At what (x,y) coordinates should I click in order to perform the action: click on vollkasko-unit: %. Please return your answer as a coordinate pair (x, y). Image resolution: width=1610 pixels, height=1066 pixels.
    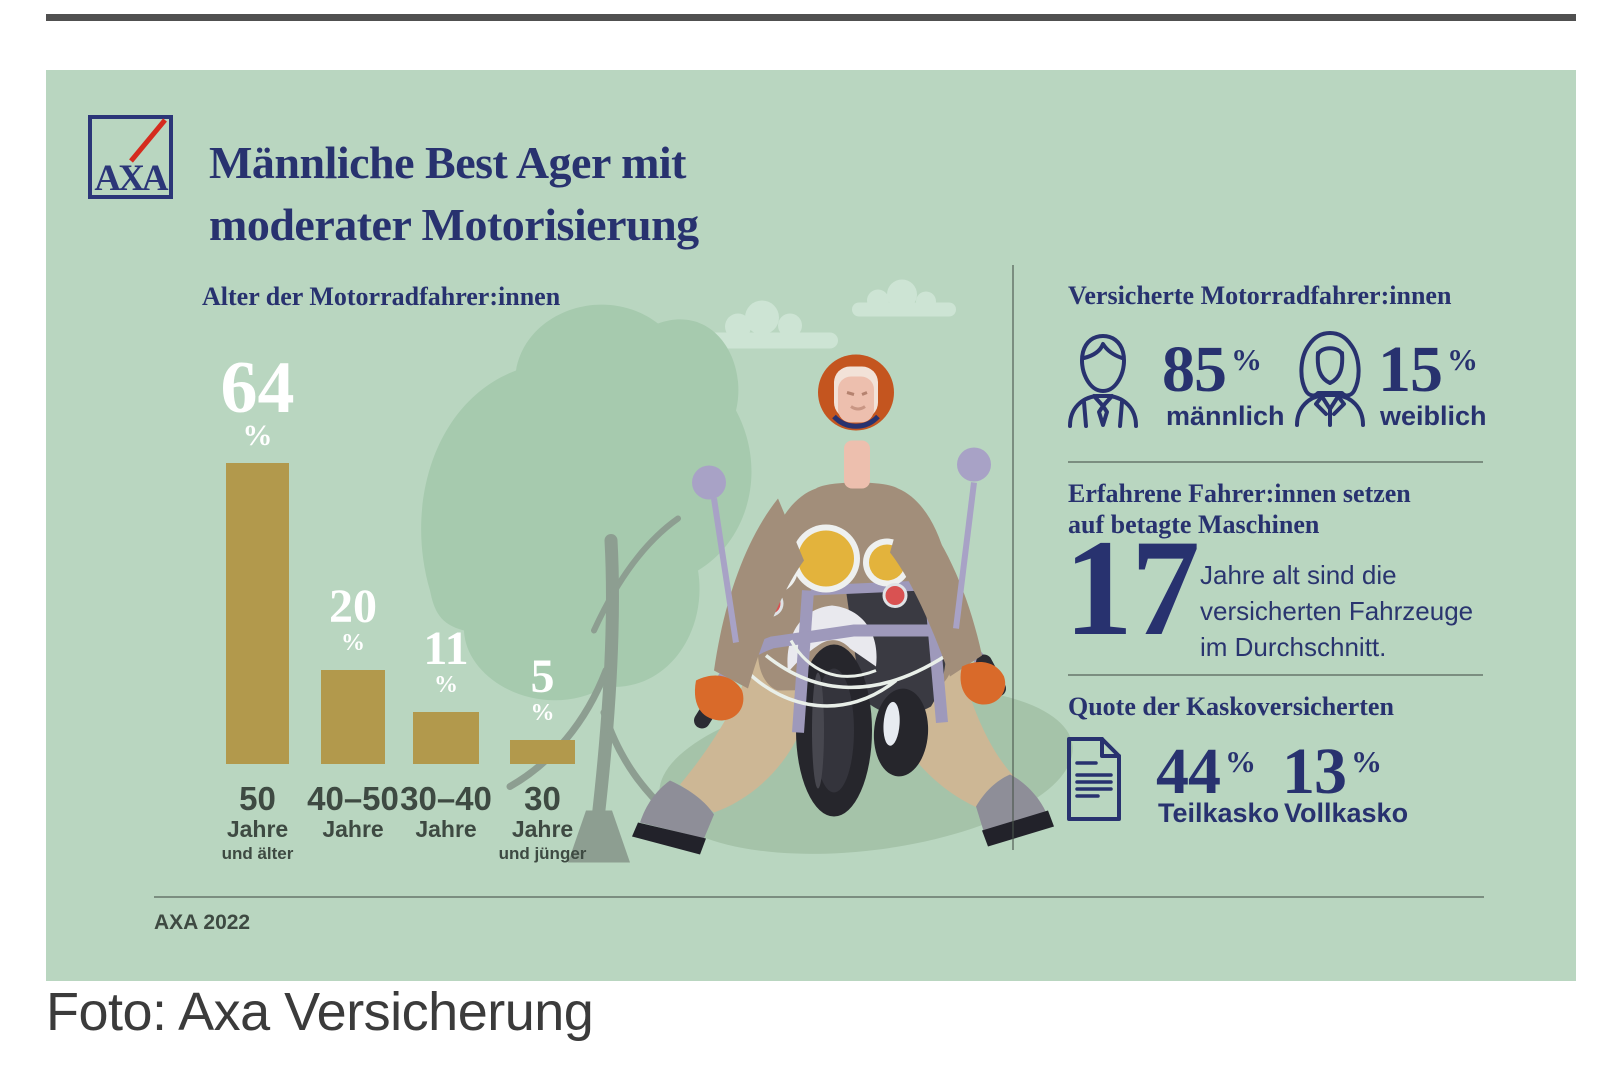
    Looking at the image, I should click on (1366, 761).